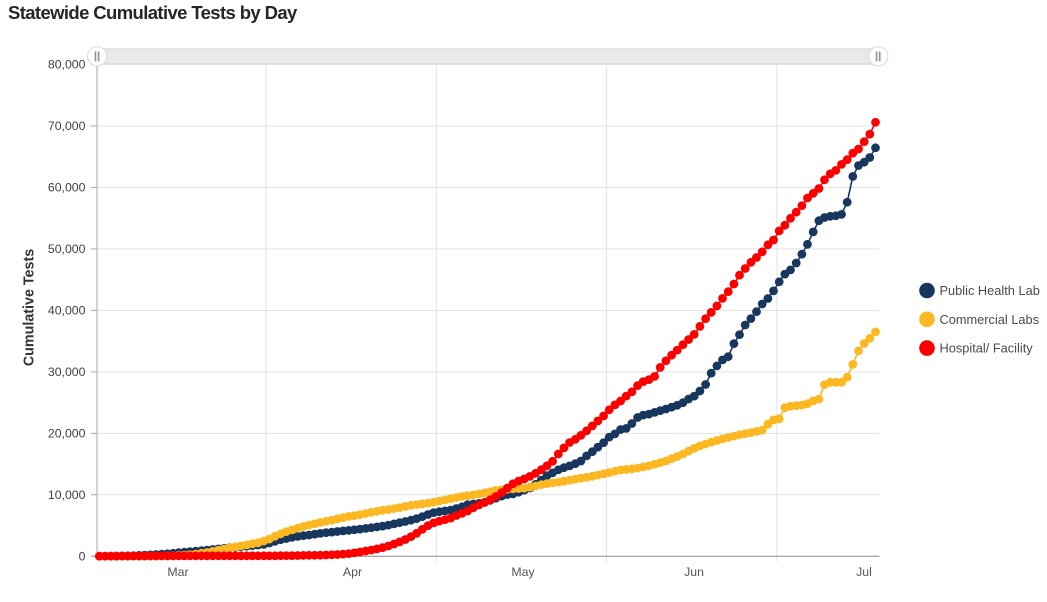 Image resolution: width=1047 pixels, height=602 pixels. Describe the element at coordinates (523, 572) in the screenshot. I see `svg-text: May` at that location.